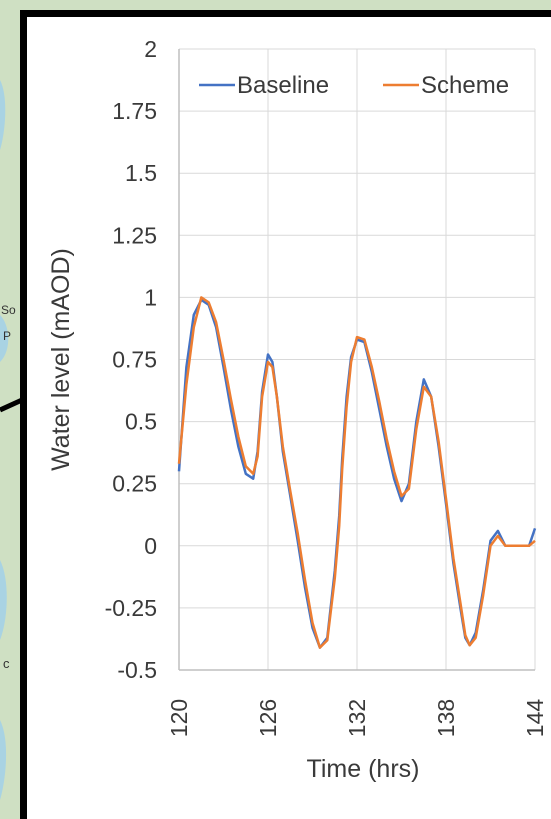  What do you see at coordinates (134, 111) in the screenshot?
I see `y-tick-label: 1.75` at bounding box center [134, 111].